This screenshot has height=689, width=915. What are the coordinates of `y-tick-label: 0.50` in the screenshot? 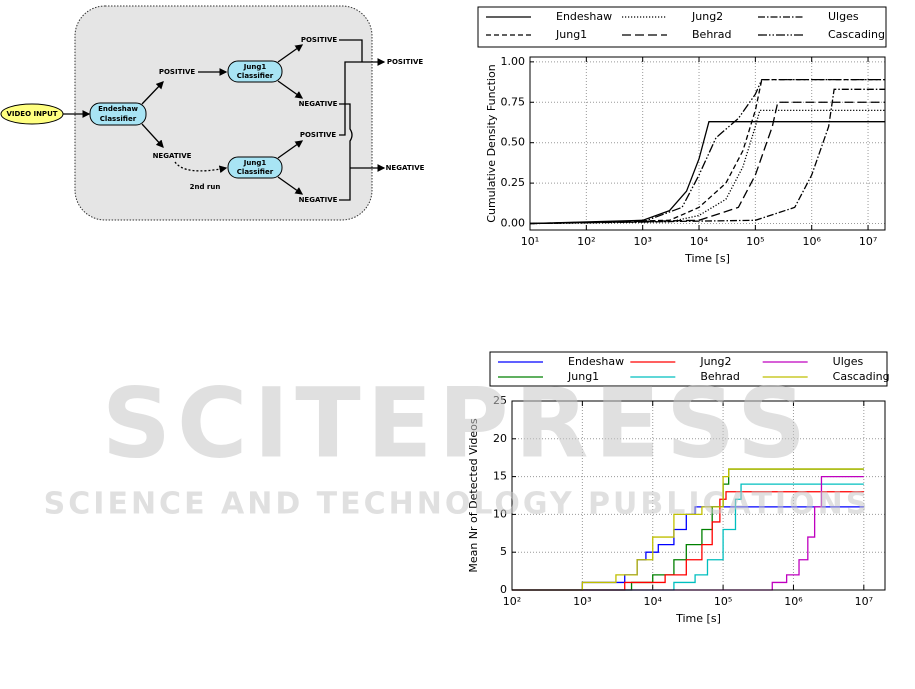 It's located at (513, 142).